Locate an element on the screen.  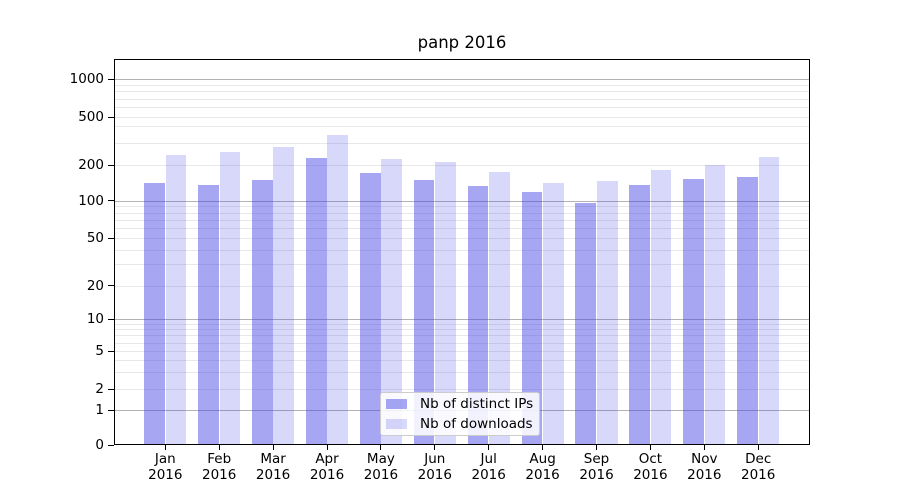
y-tick-label: 5 is located at coordinates (99, 351).